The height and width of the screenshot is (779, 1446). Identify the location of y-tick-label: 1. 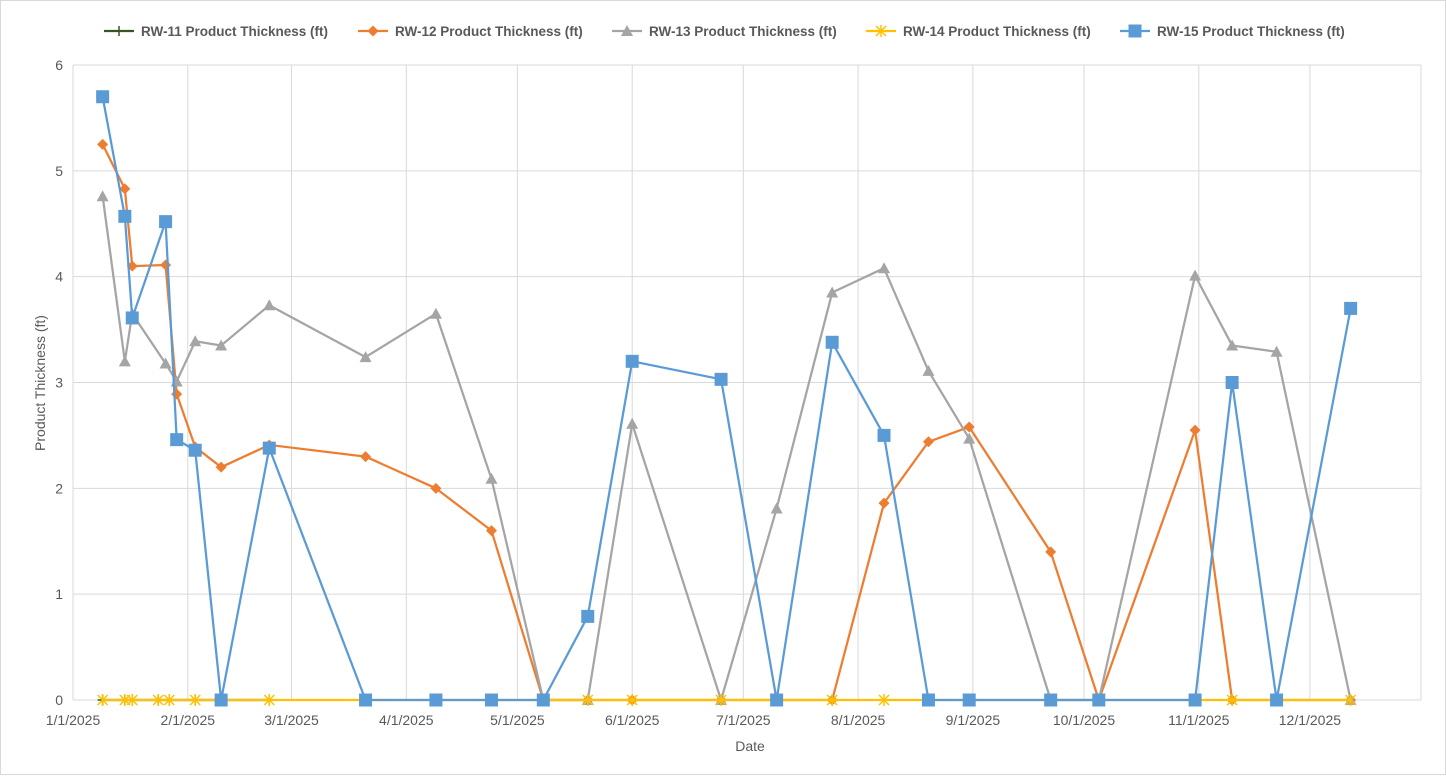
(59, 594).